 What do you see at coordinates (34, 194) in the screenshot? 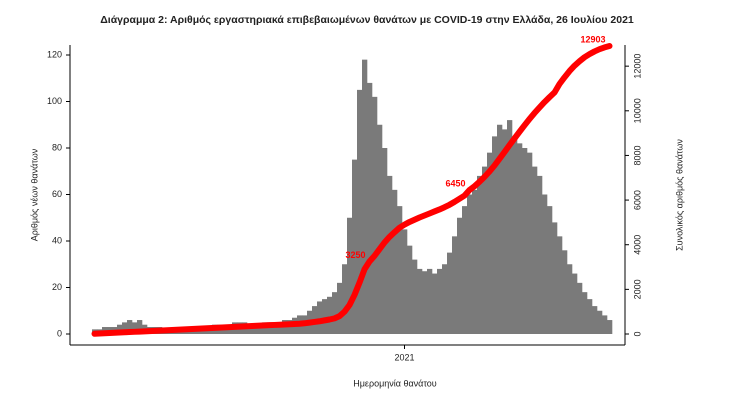
I see `y-axis-label: Αριθμός νέων θανάτων` at bounding box center [34, 194].